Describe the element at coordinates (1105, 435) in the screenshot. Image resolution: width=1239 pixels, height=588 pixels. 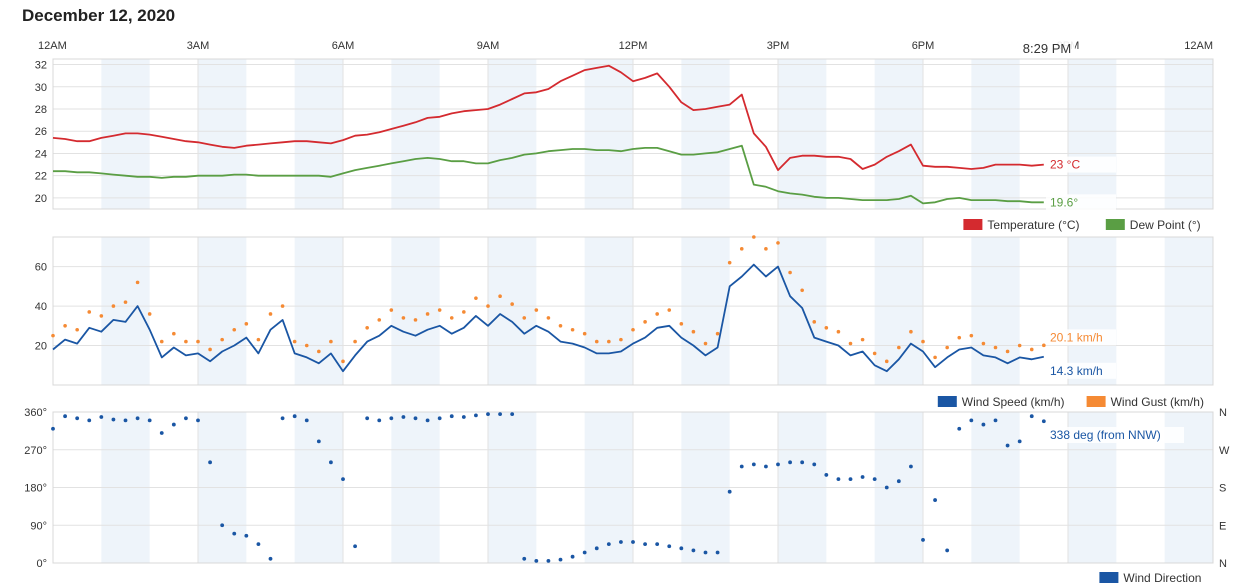
I see `current-value-label: 338 deg (from NNW)` at that location.